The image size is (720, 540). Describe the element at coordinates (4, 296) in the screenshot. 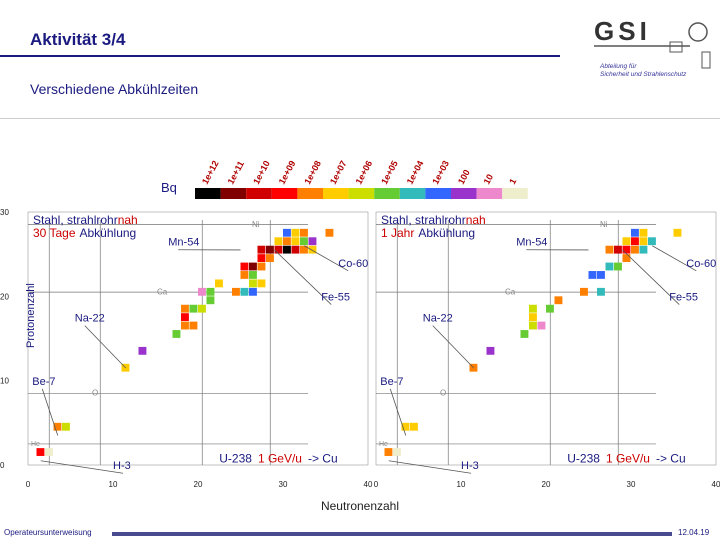

I see `y-tick-label: 20` at that location.